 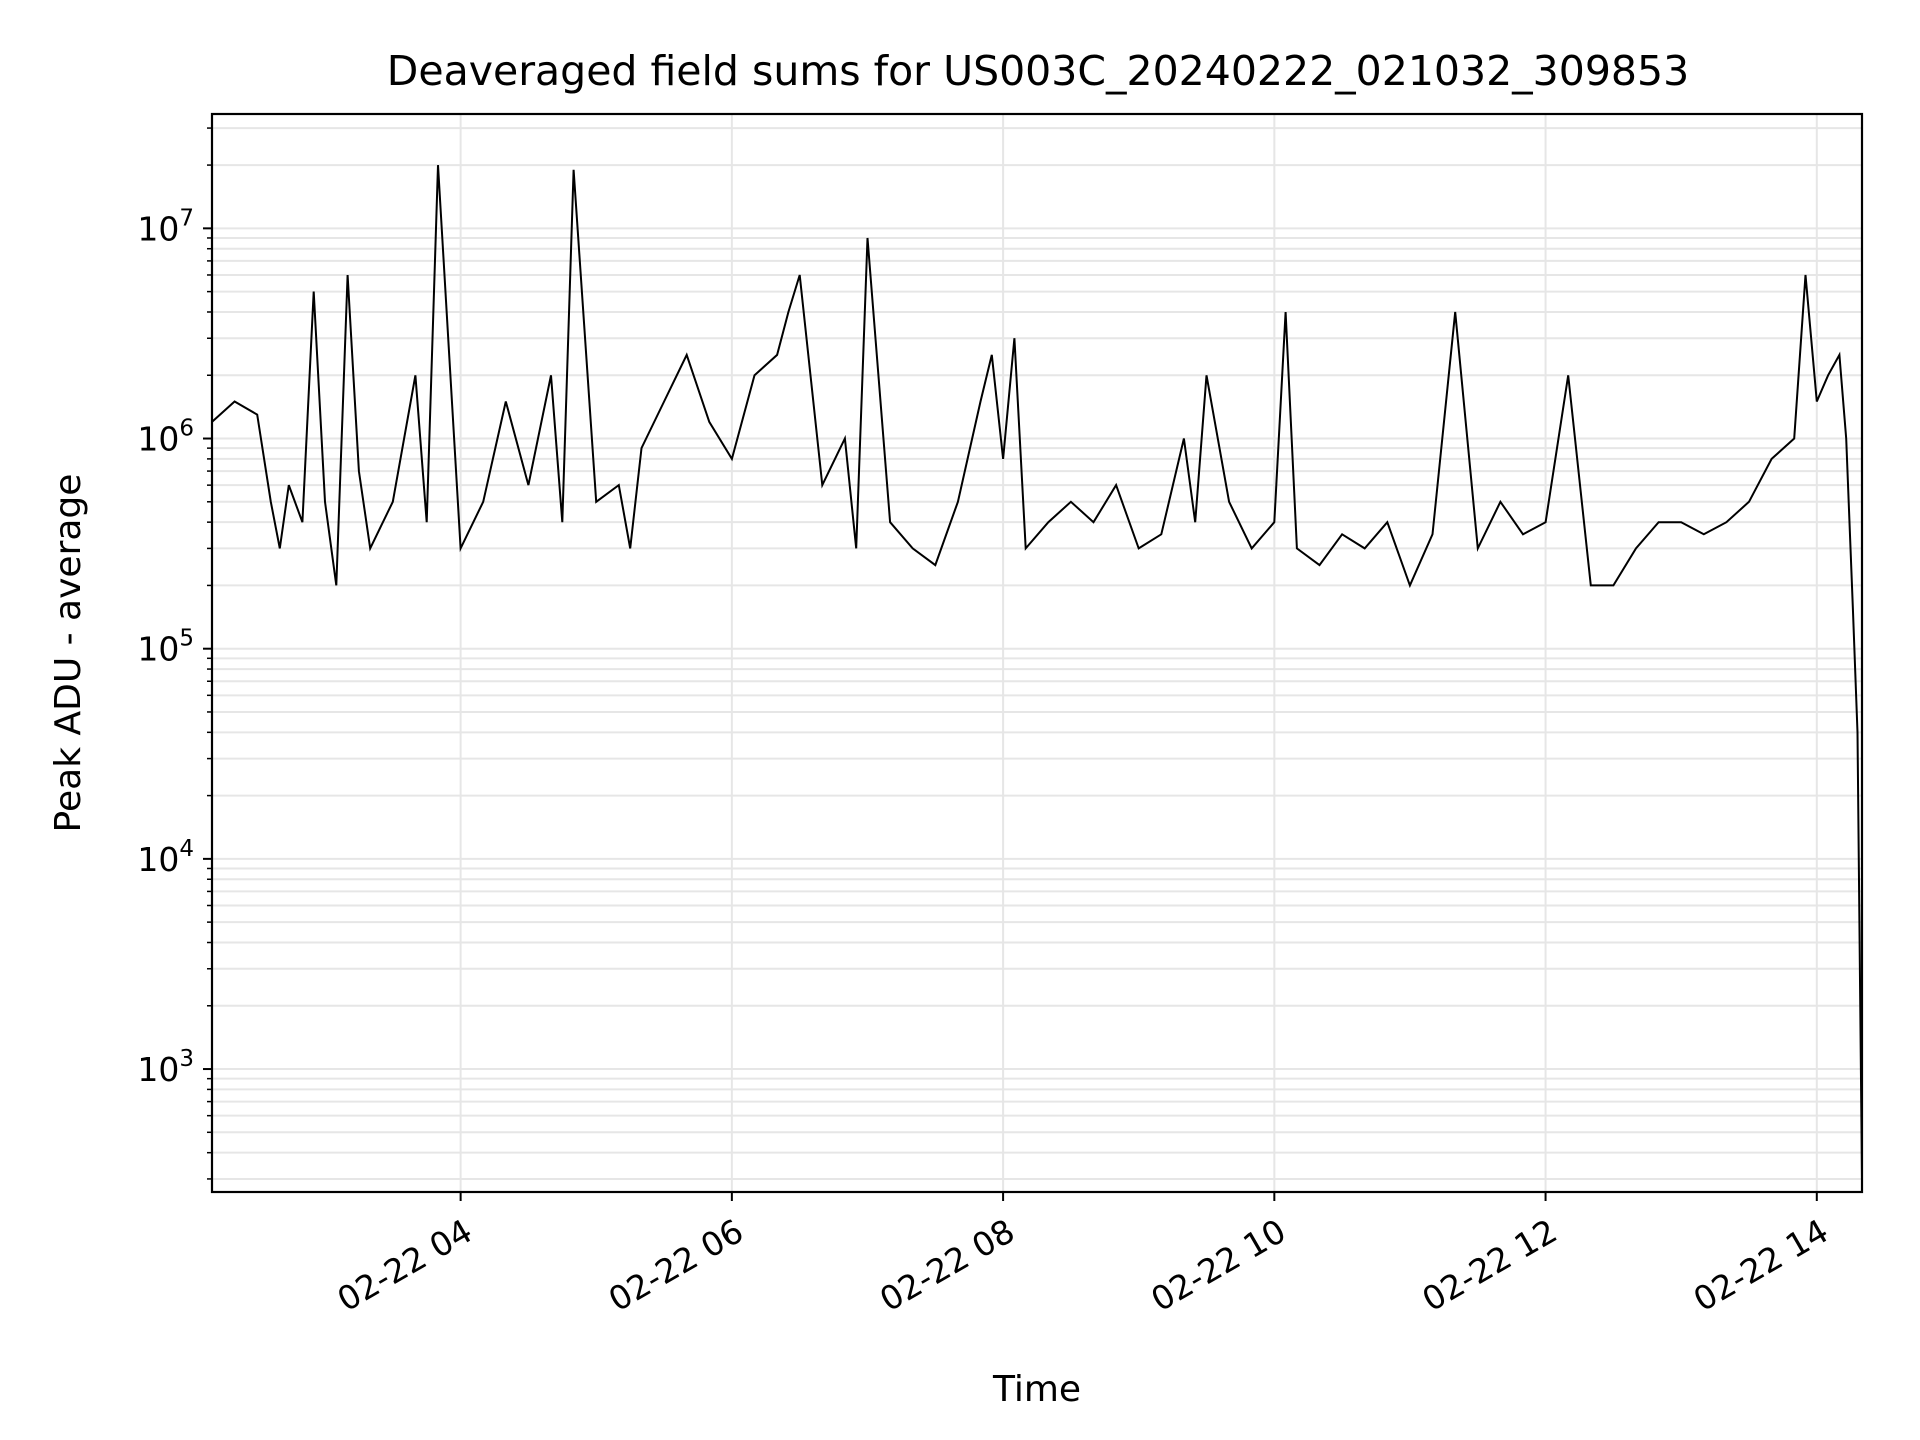 What do you see at coordinates (1036, 1389) in the screenshot?
I see `x-axis-label: Time` at bounding box center [1036, 1389].